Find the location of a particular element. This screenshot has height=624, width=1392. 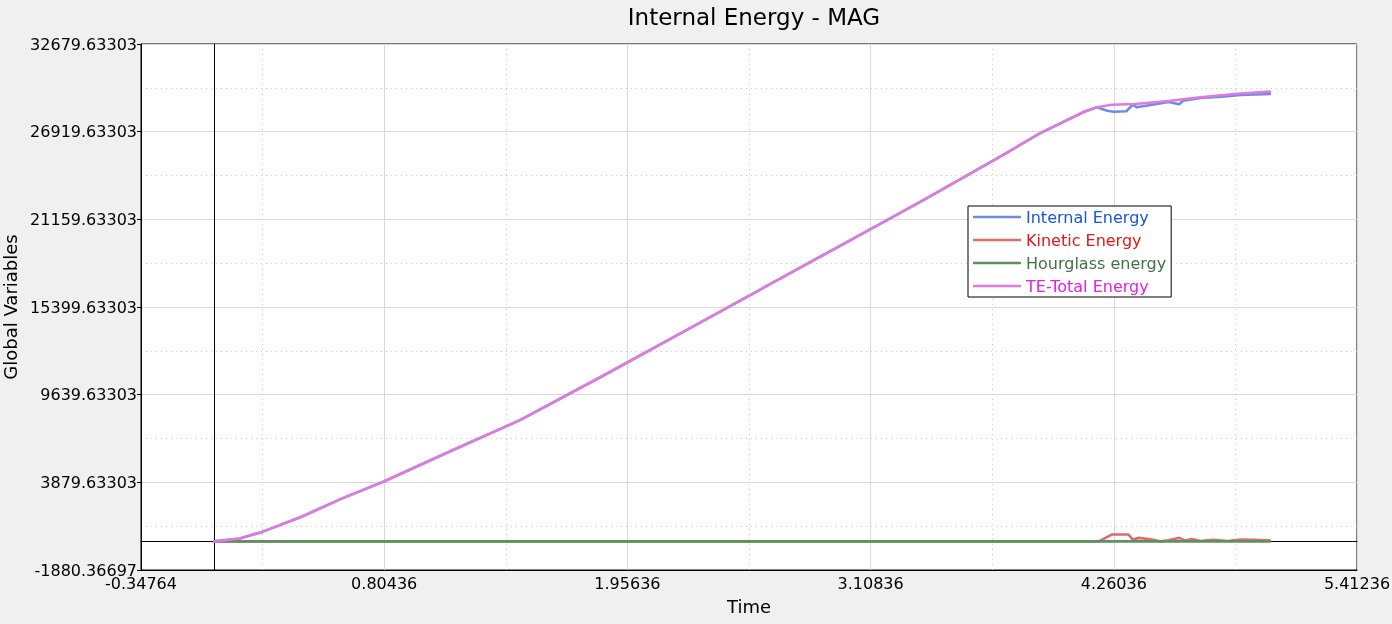

legend-label: Hourglass energy is located at coordinates (1096, 263).